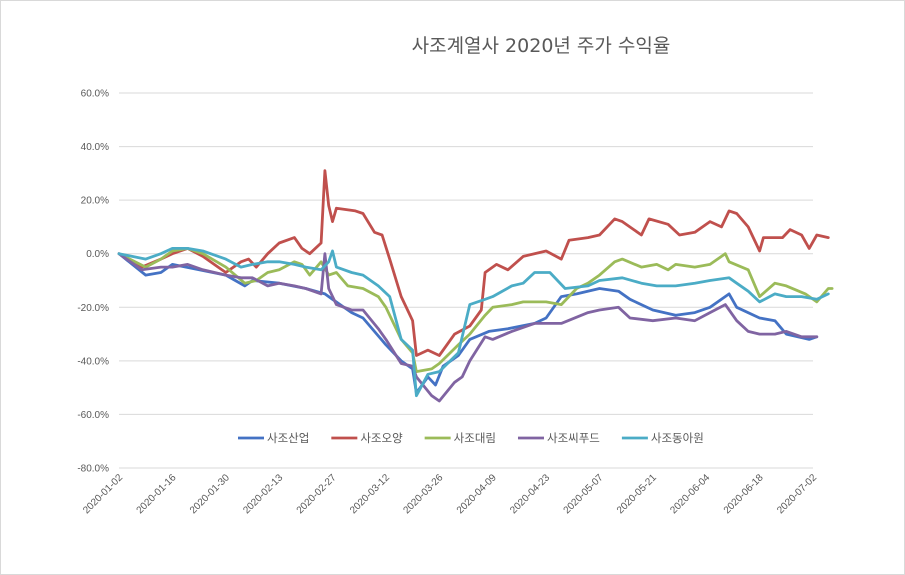  I want to click on x-tick-label: 2020-01-30, so click(210, 494).